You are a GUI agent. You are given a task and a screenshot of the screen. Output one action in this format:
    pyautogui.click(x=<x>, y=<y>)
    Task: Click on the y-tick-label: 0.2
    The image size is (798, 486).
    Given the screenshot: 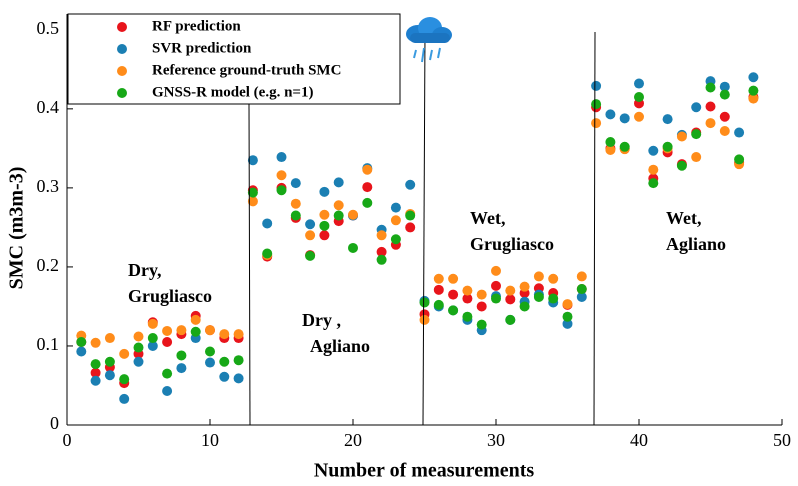 What is the action you would take?
    pyautogui.click(x=48, y=265)
    